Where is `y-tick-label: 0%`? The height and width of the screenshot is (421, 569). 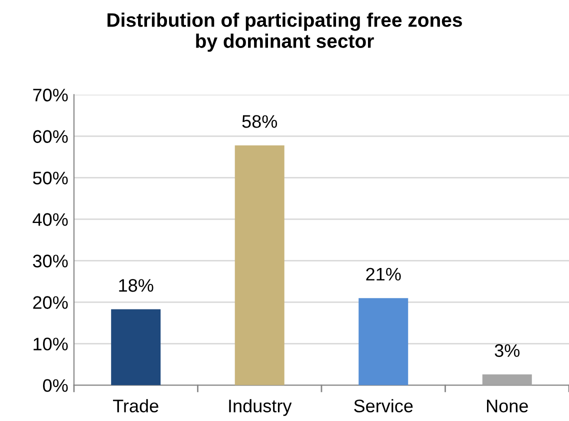 y-tick-label: 0% is located at coordinates (55, 385).